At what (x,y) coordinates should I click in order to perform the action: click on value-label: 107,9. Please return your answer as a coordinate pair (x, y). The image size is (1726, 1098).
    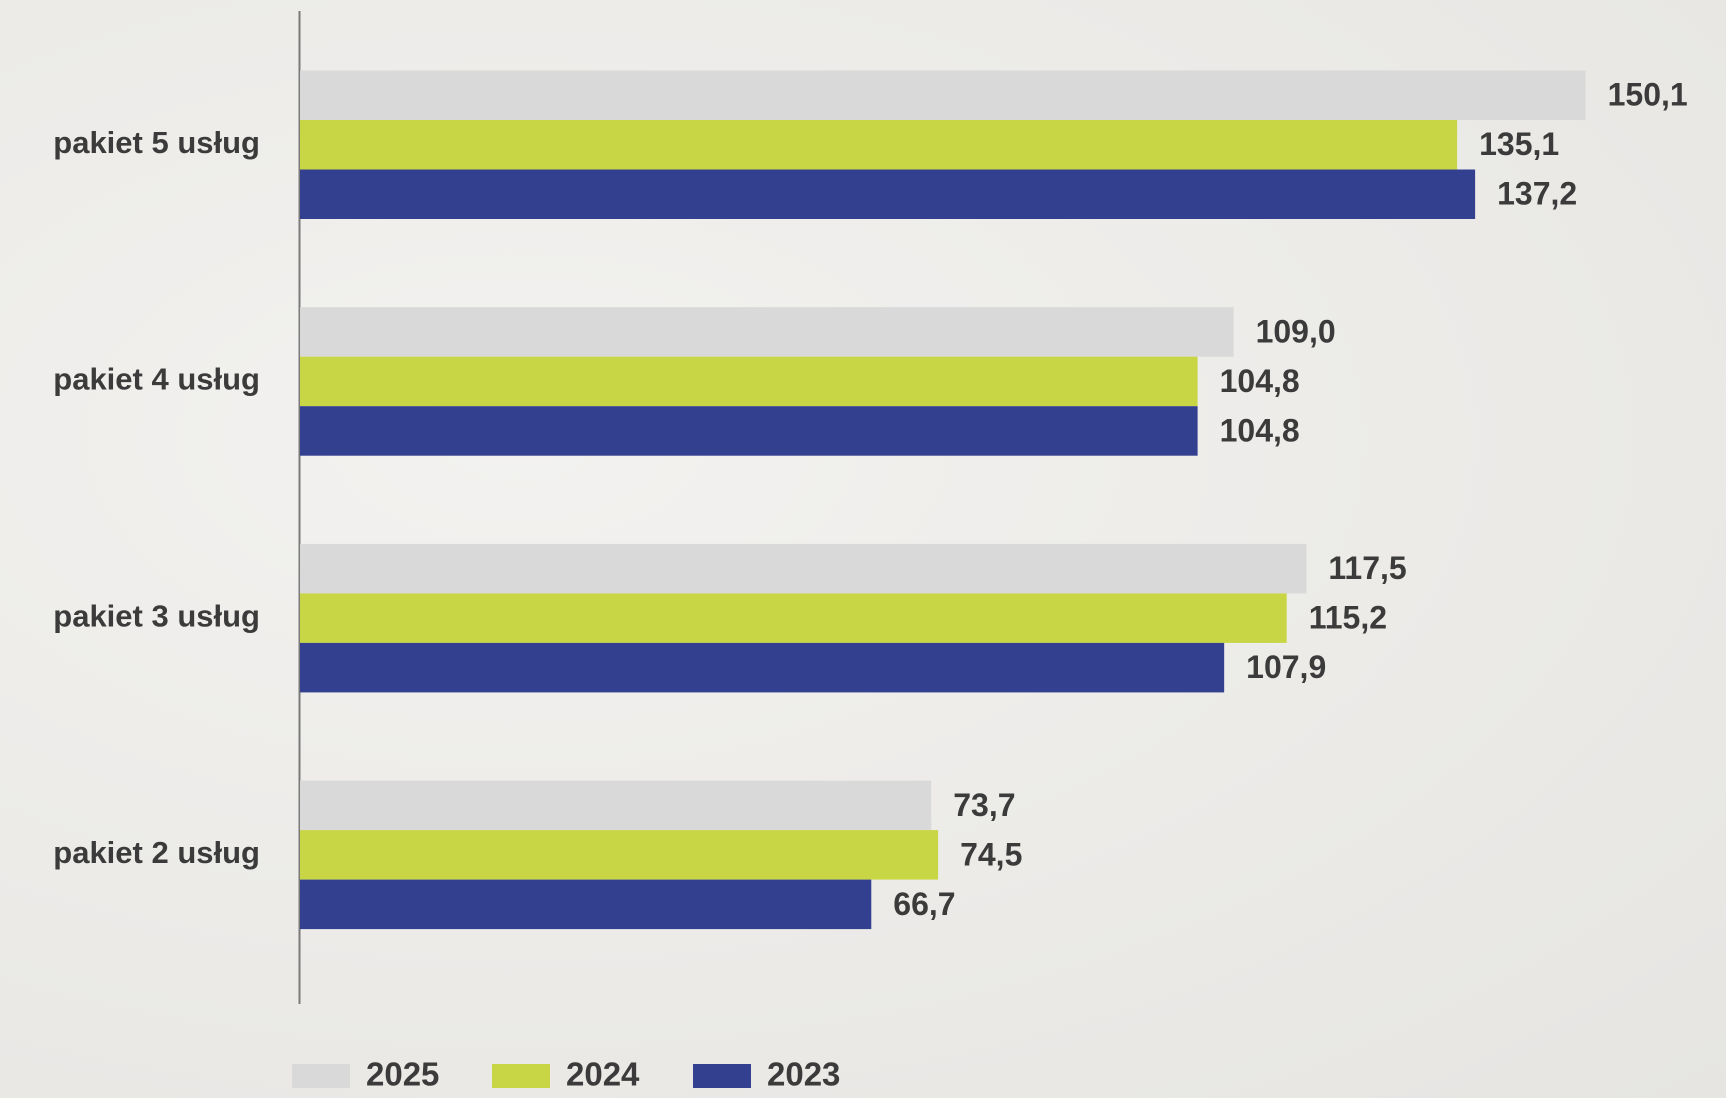
    Looking at the image, I should click on (1286, 667).